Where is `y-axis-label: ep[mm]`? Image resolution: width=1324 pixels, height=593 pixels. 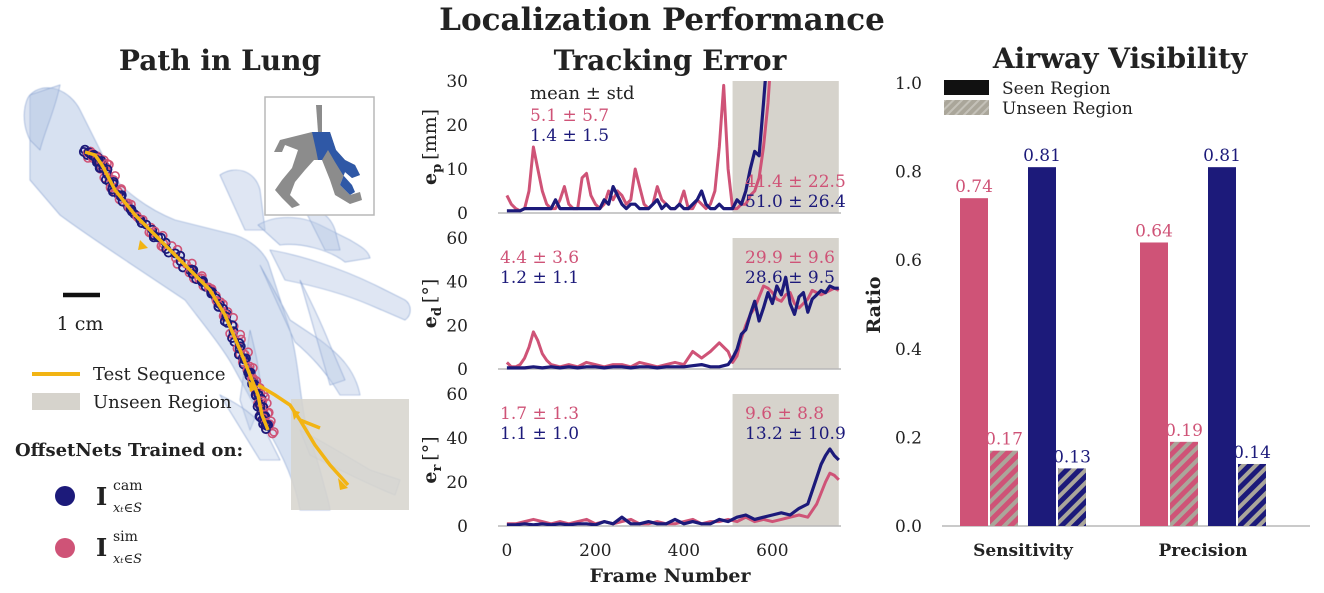
y-axis-label: ep[mm] is located at coordinates (432, 147).